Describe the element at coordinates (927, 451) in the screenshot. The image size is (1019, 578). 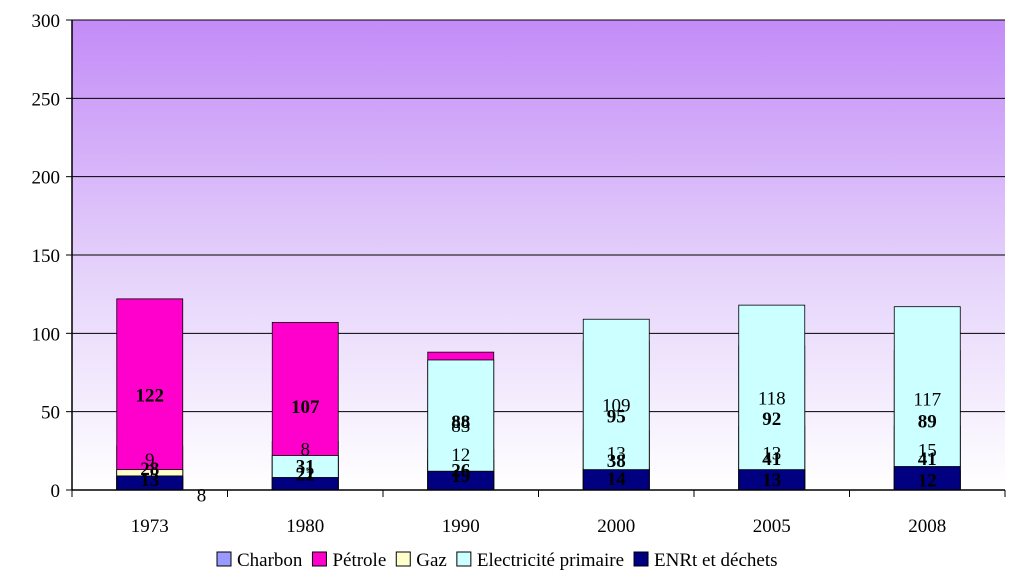
I see `data-label: 15` at that location.